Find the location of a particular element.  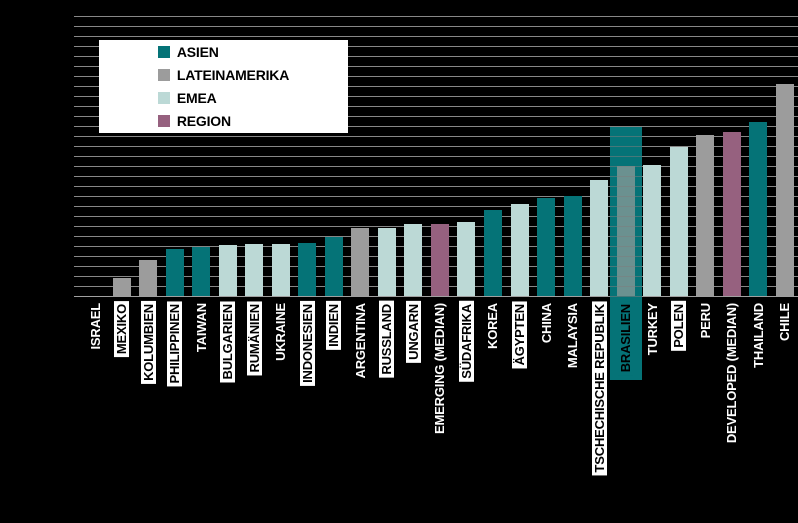

bar-peru is located at coordinates (705, 215).